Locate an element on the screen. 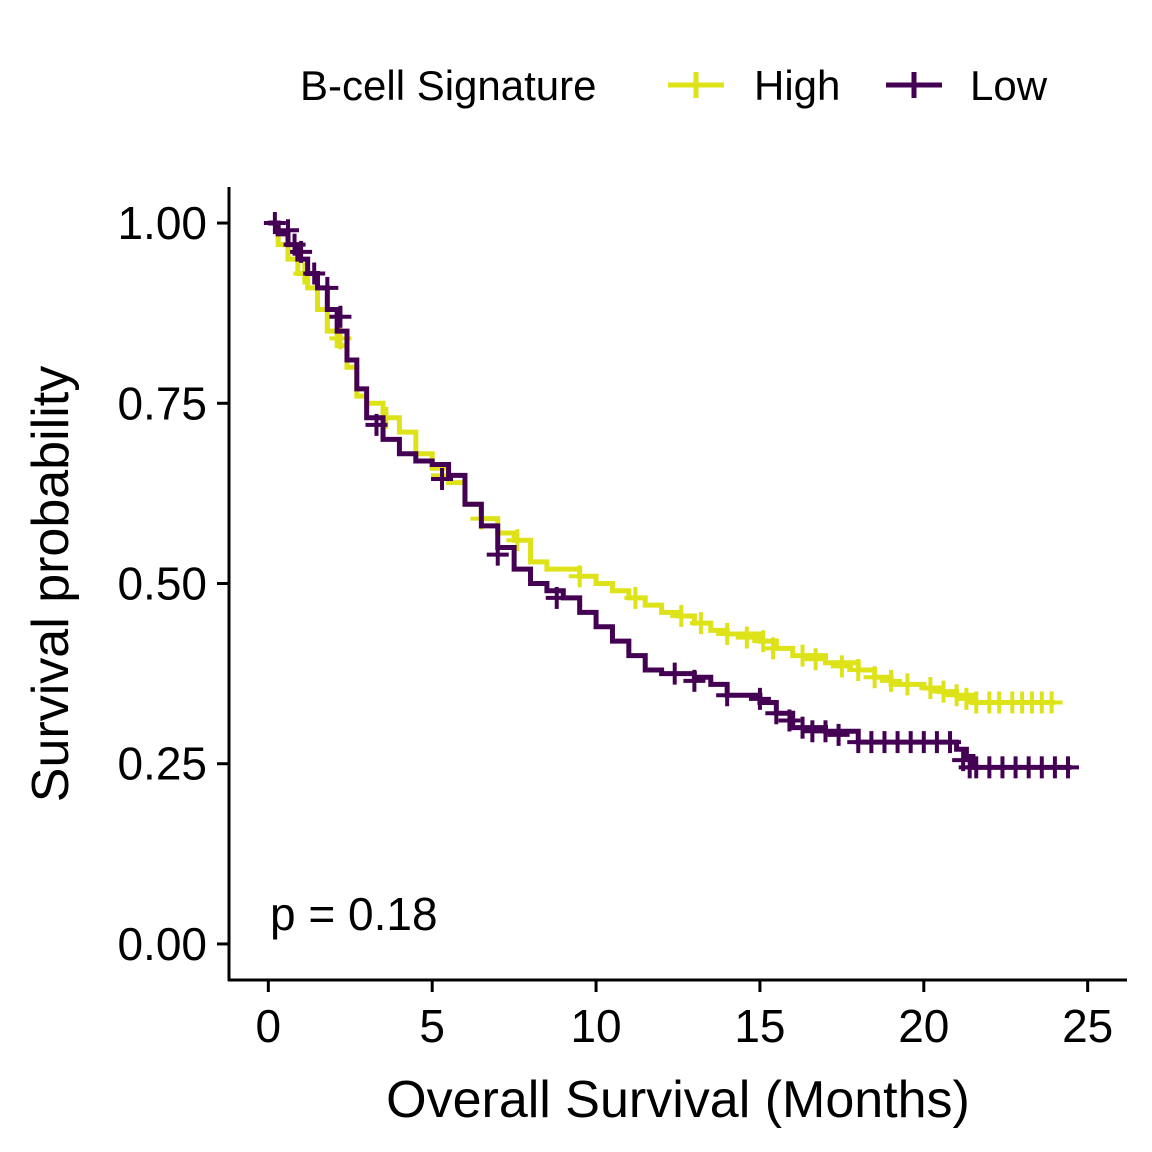 The width and height of the screenshot is (1152, 1152). legend-item-low: Low is located at coordinates (967, 85).